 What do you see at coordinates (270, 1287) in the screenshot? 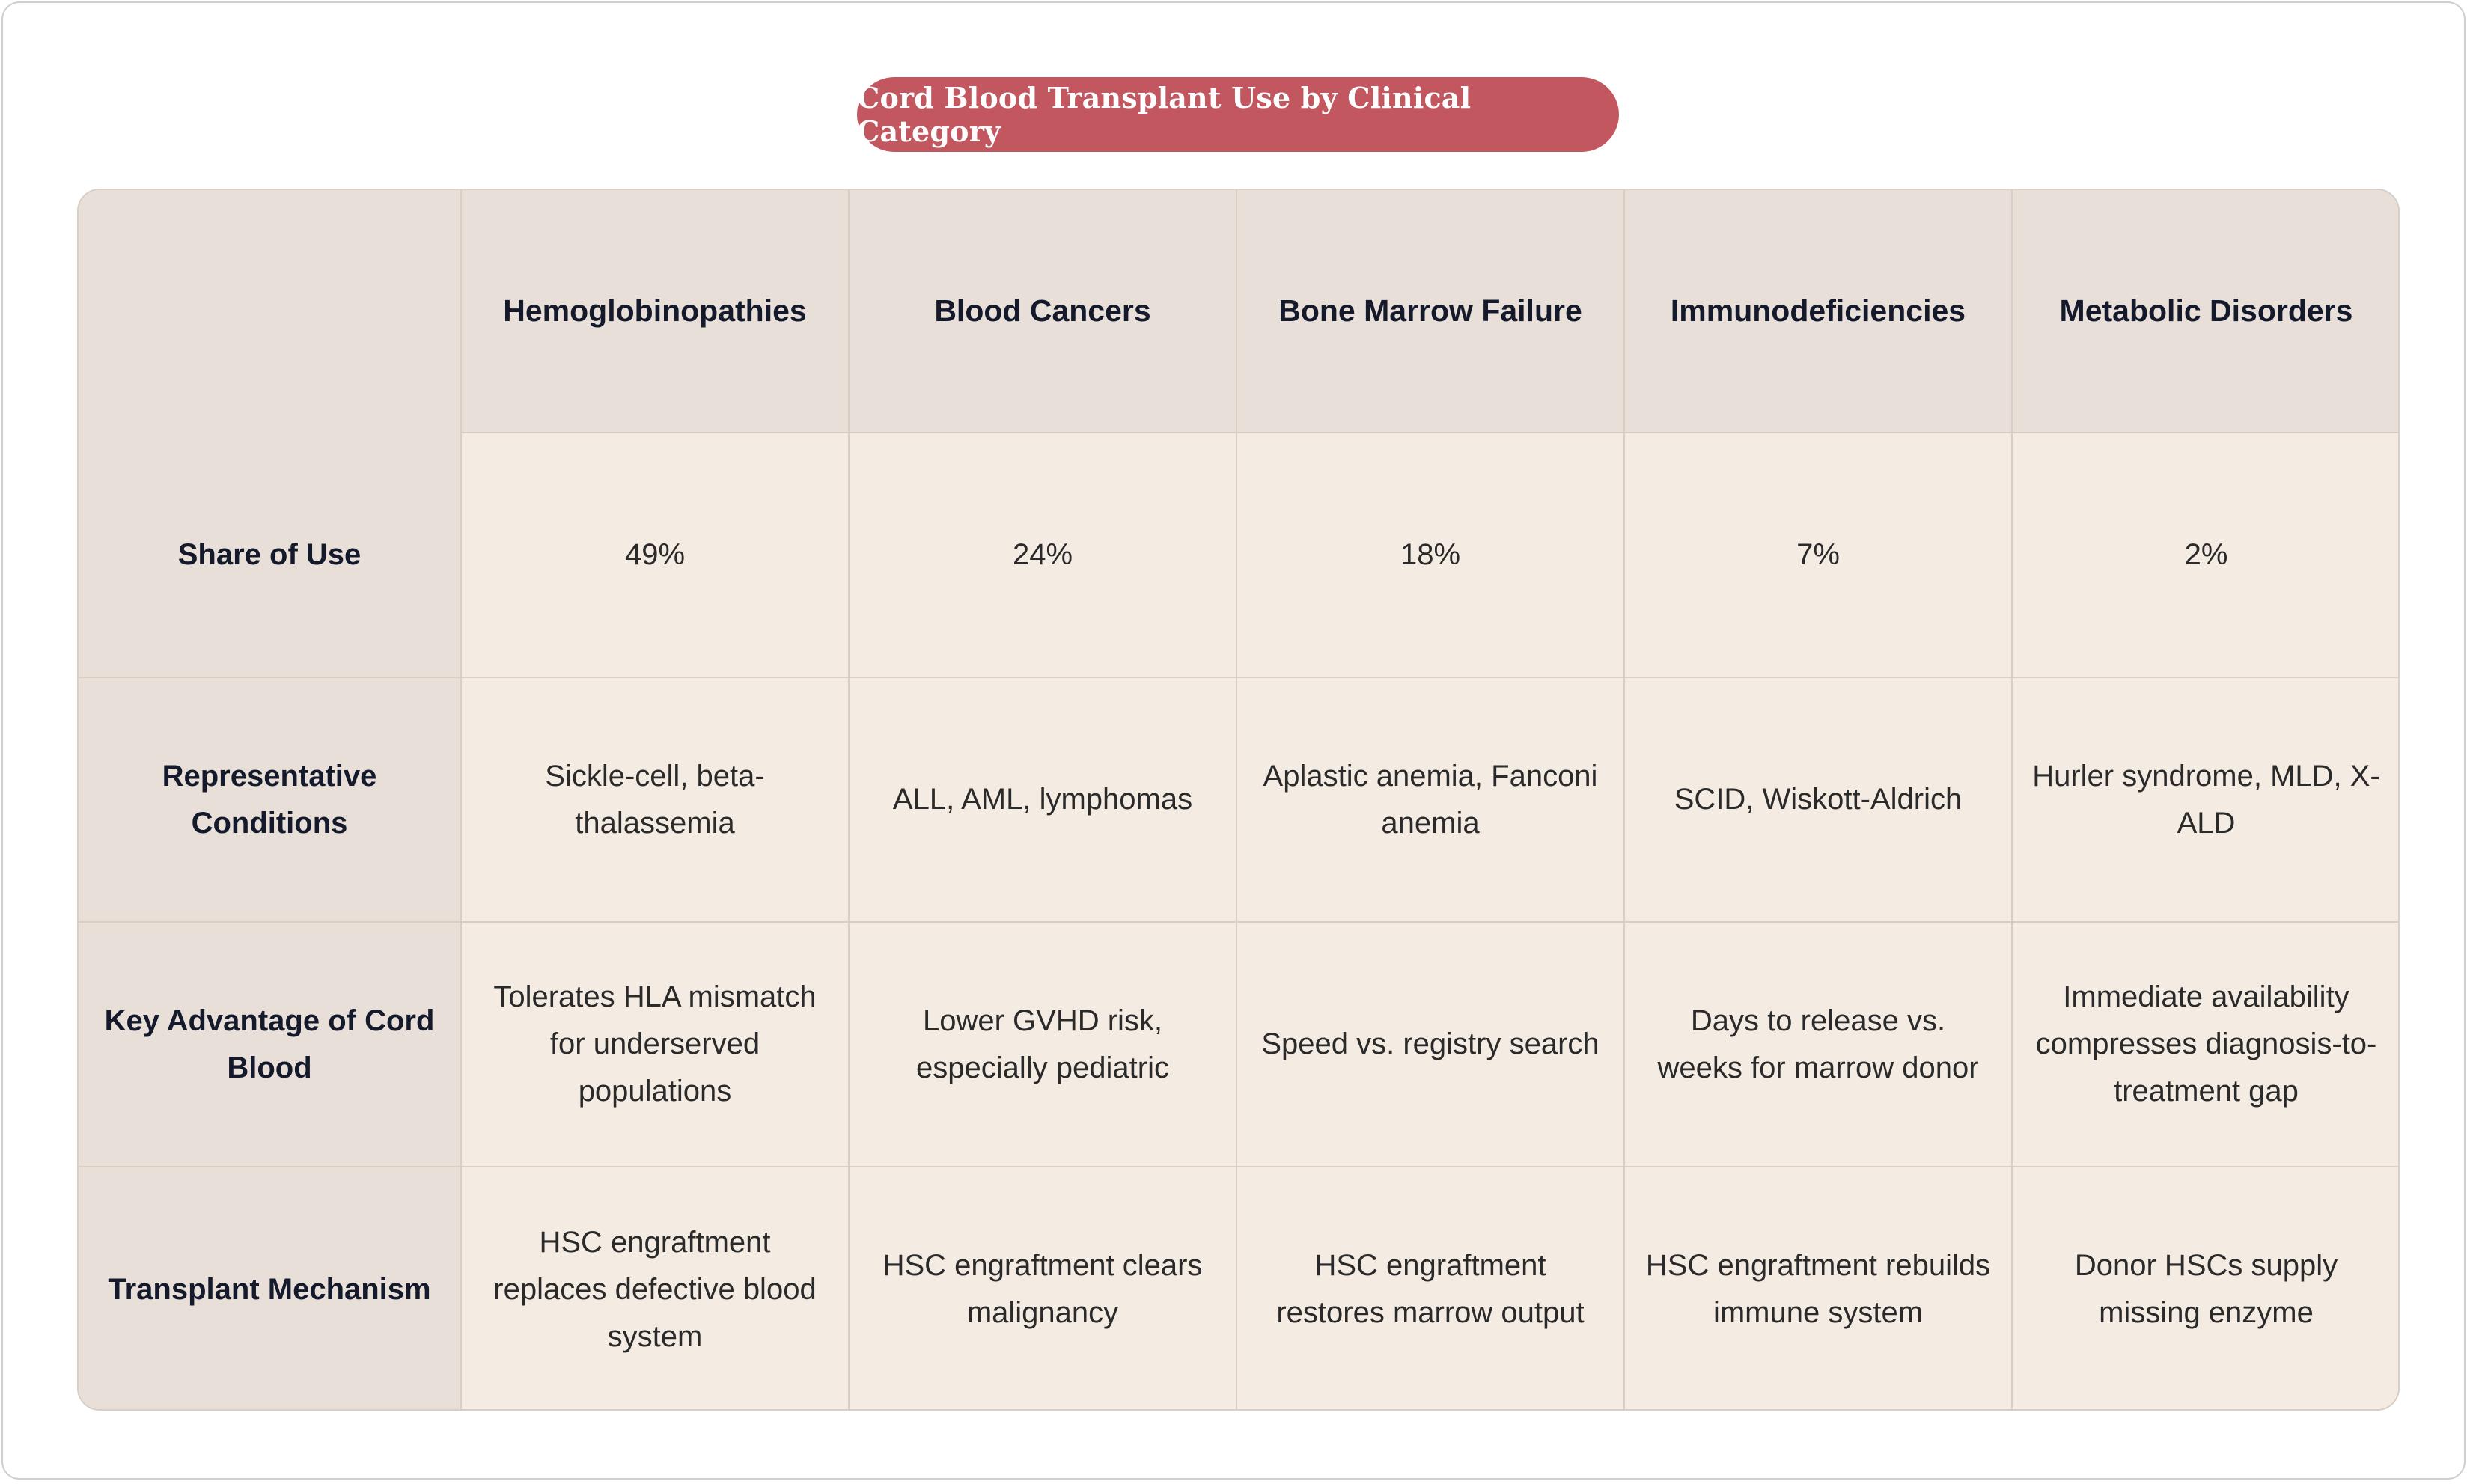
I see `row-header: Transplant Mechanism` at bounding box center [270, 1287].